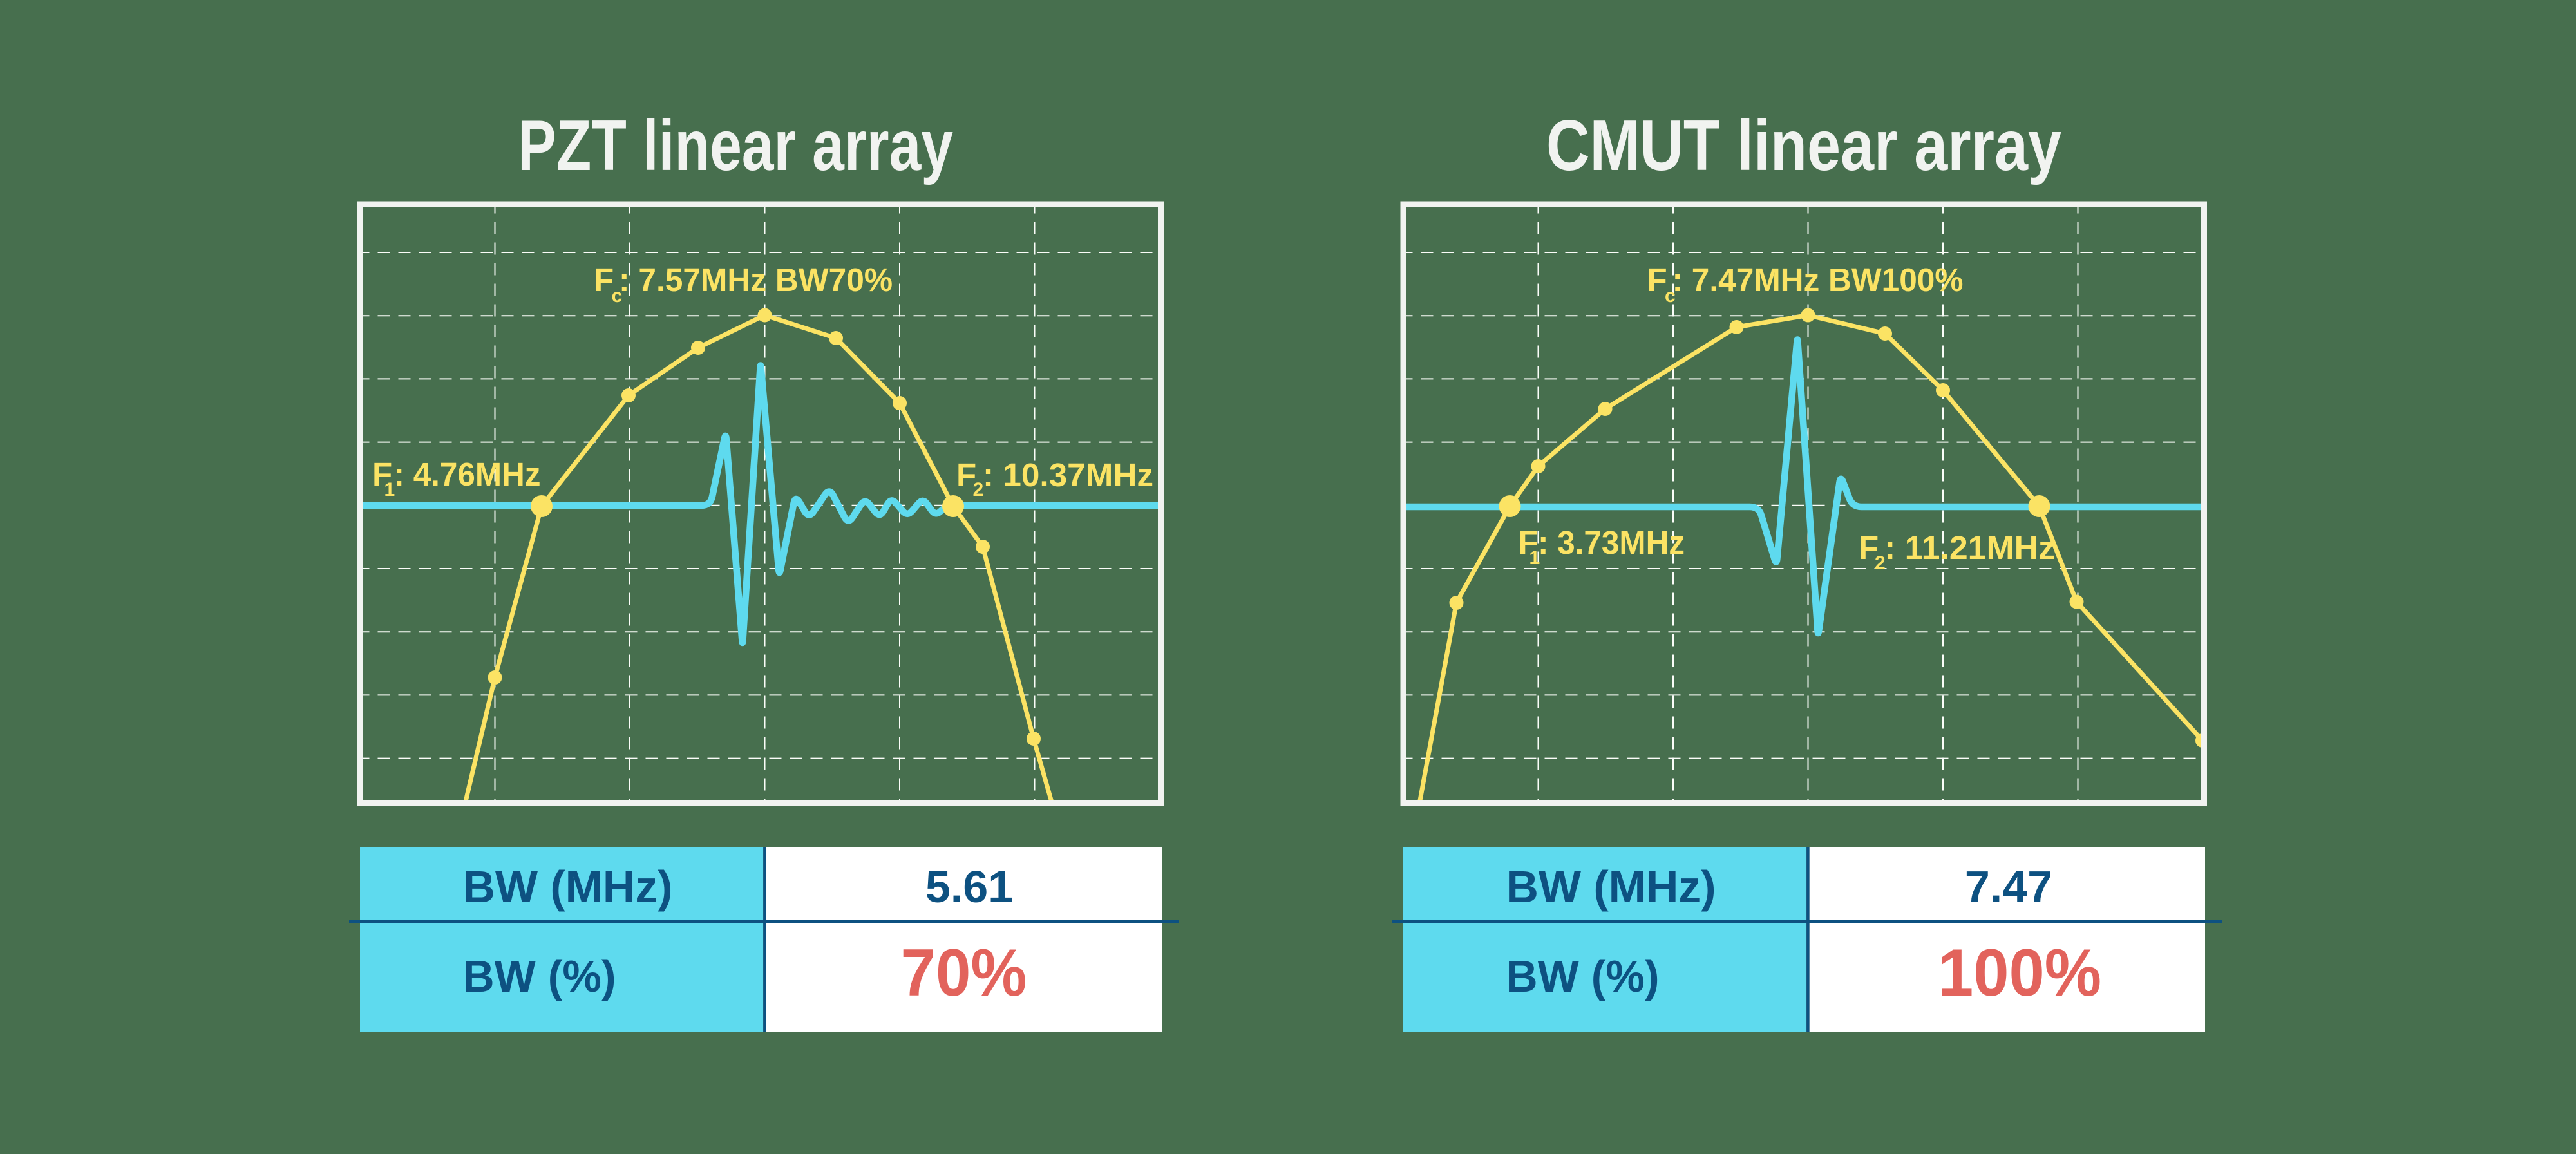 Image resolution: width=2576 pixels, height=1154 pixels. What do you see at coordinates (1818, 279) in the screenshot?
I see `svg-text:: 7.47MHz BW100%: : 7.47MHz BW100%` at bounding box center [1818, 279].